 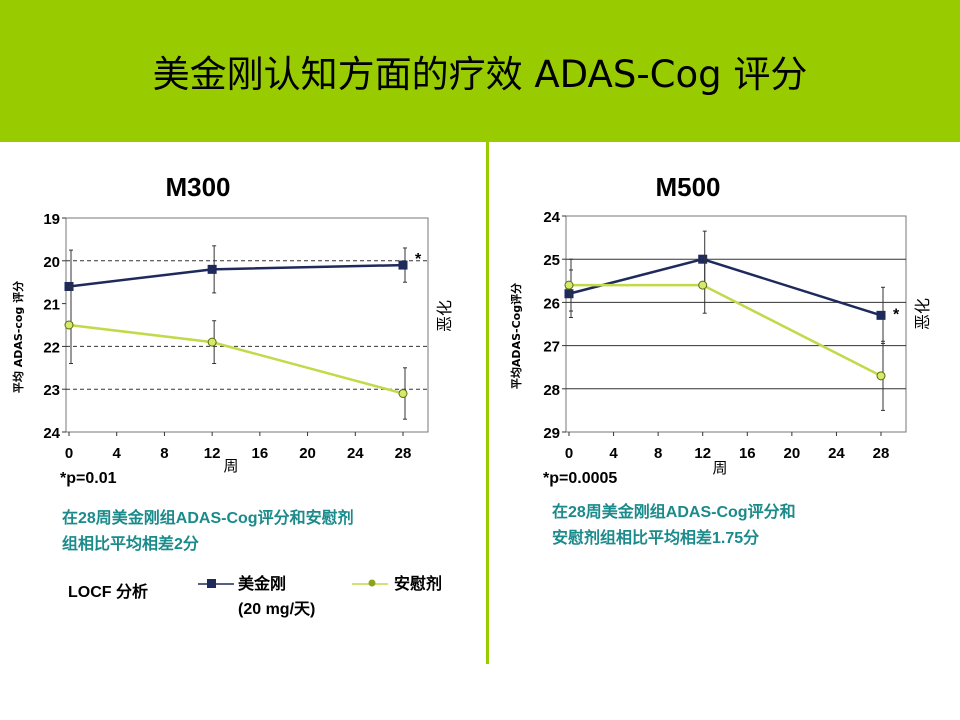 What do you see at coordinates (674, 512) in the screenshot?
I see `summary-line: 在28周美金刚组ADAS-Cog评分和` at bounding box center [674, 512].